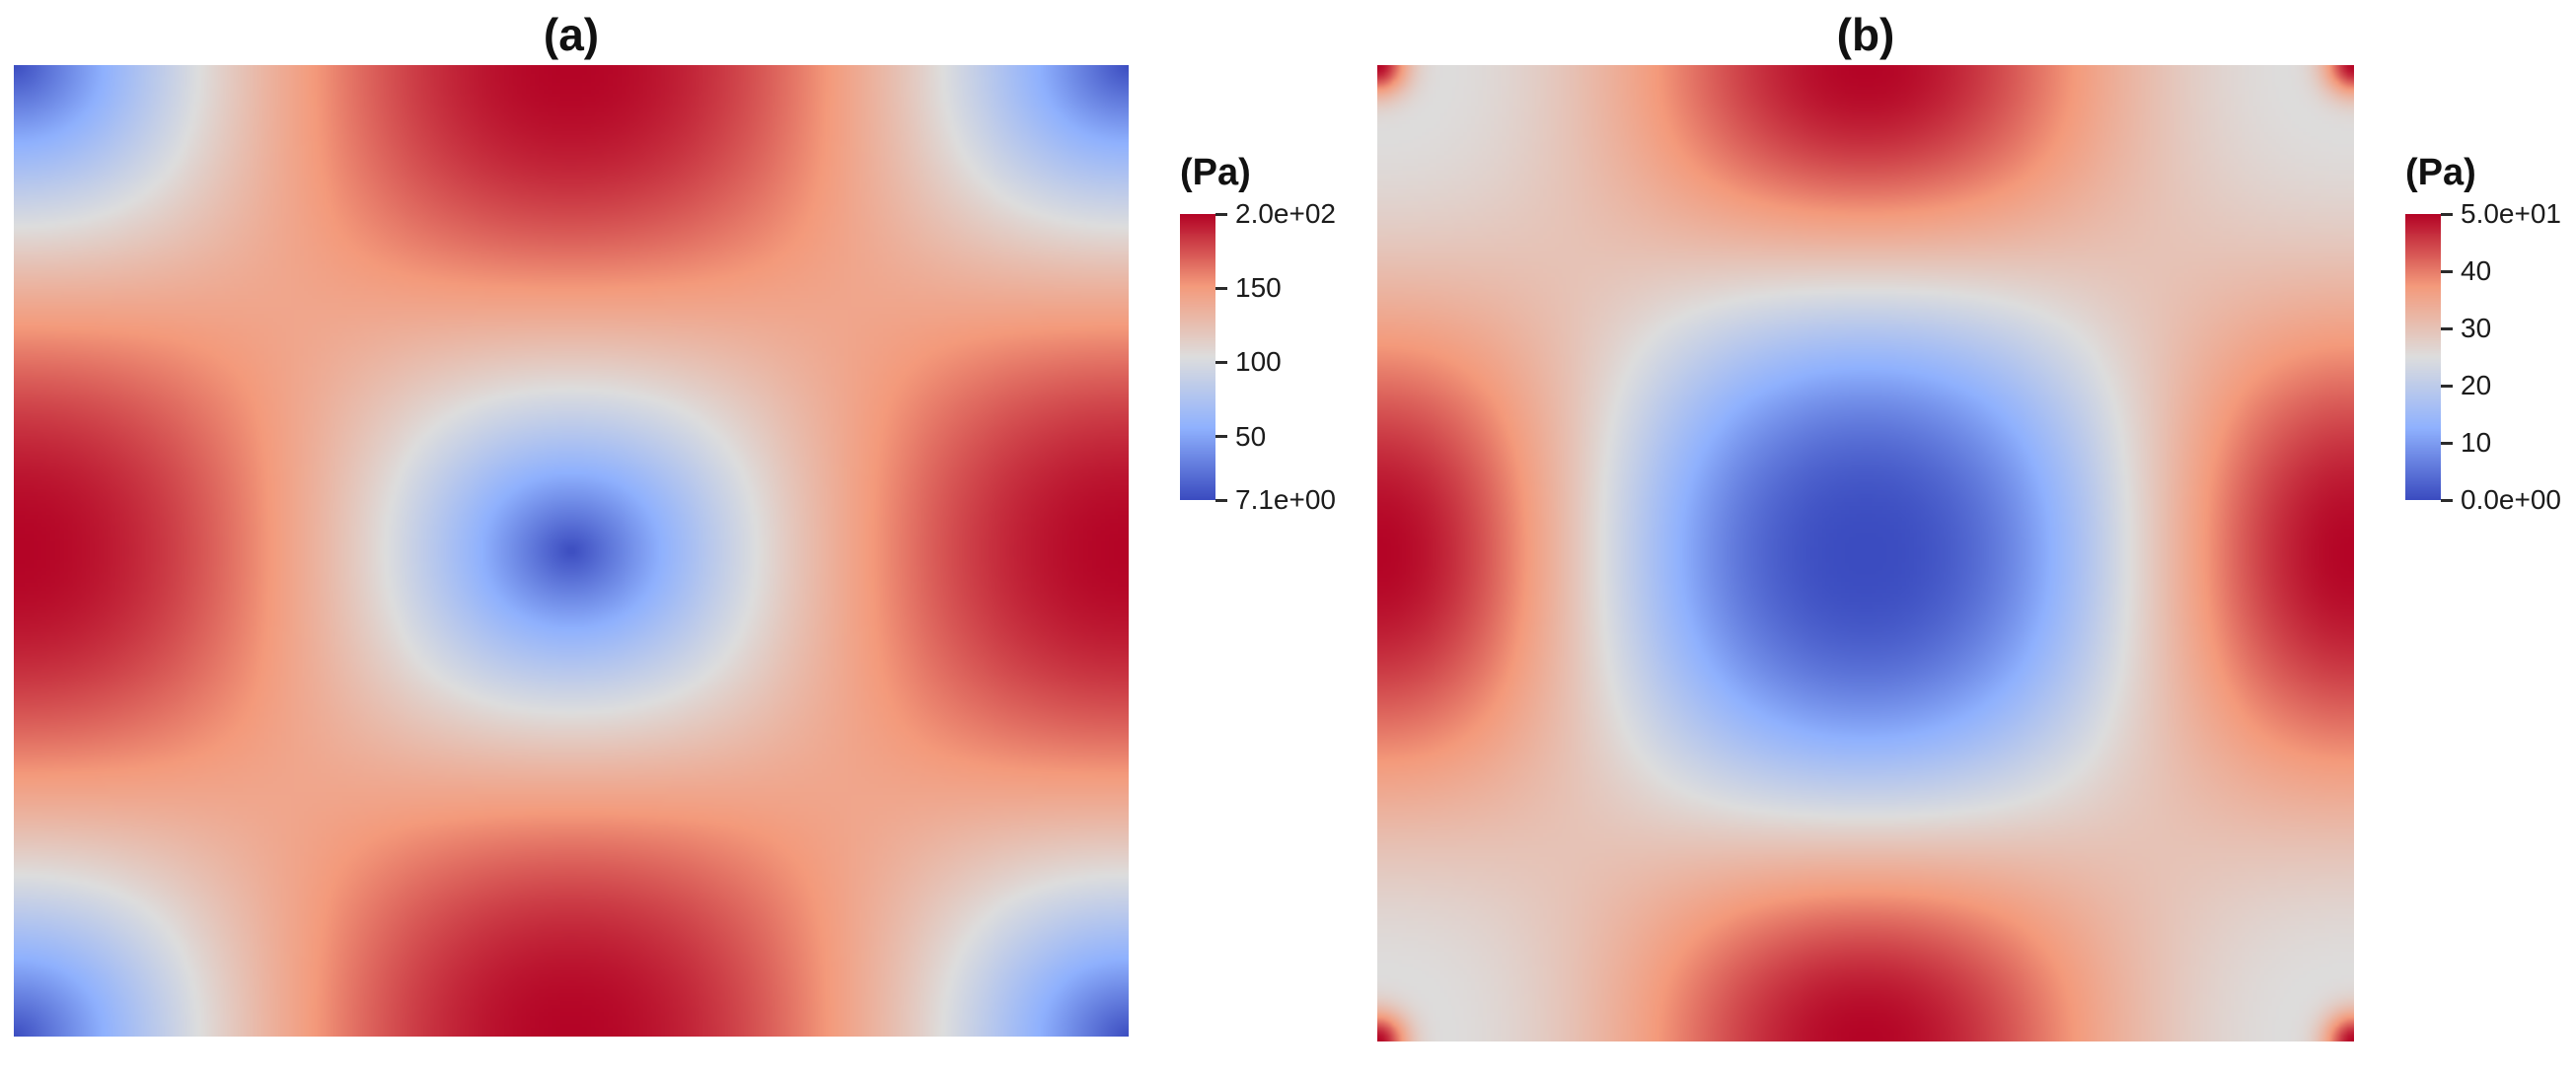 The width and height of the screenshot is (2576, 1077). I want to click on colorbar-tick-label: 10, so click(2476, 442).